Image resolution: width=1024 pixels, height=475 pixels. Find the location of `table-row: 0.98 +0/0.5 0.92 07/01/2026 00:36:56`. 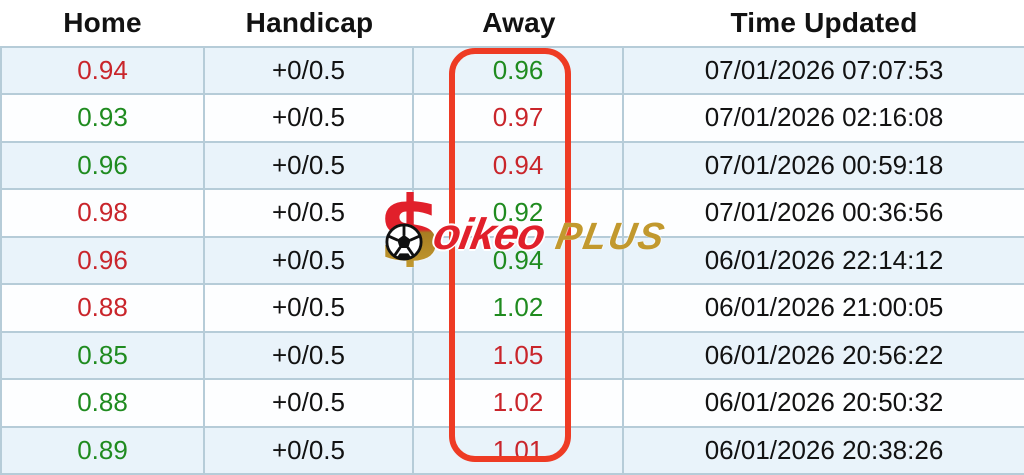

table-row: 0.98 +0/0.5 0.92 07/01/2026 00:36:56 is located at coordinates (513, 214).